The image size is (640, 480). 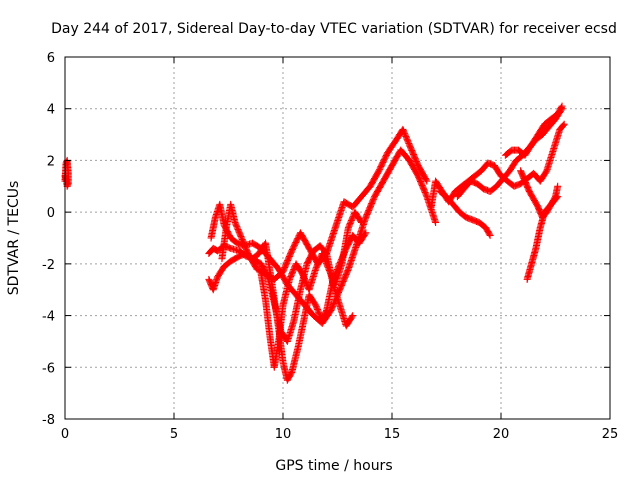 What do you see at coordinates (174, 434) in the screenshot?
I see `x-tick-label-1: 5` at bounding box center [174, 434].